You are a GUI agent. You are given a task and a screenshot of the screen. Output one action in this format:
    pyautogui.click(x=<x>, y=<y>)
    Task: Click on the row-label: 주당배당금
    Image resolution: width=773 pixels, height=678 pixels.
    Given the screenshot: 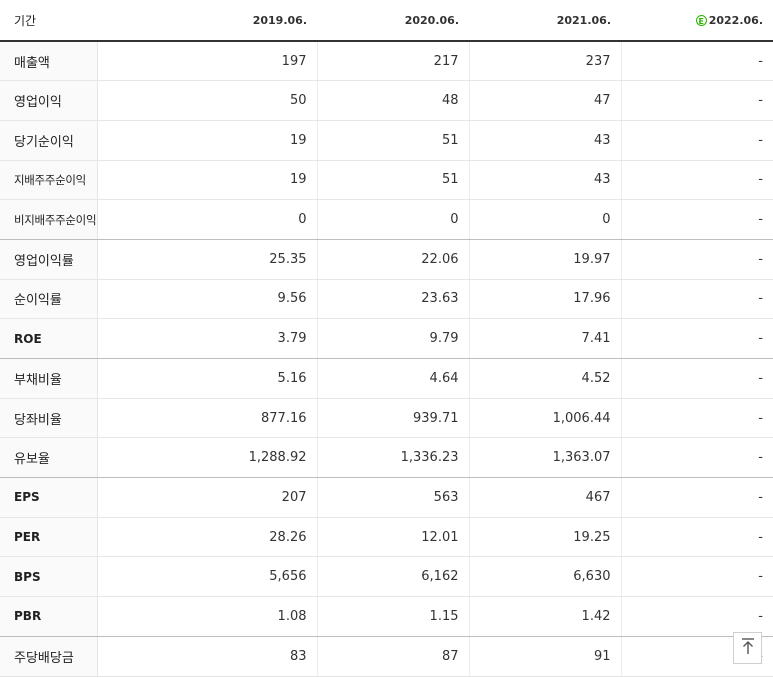 What is the action you would take?
    pyautogui.click(x=49, y=656)
    